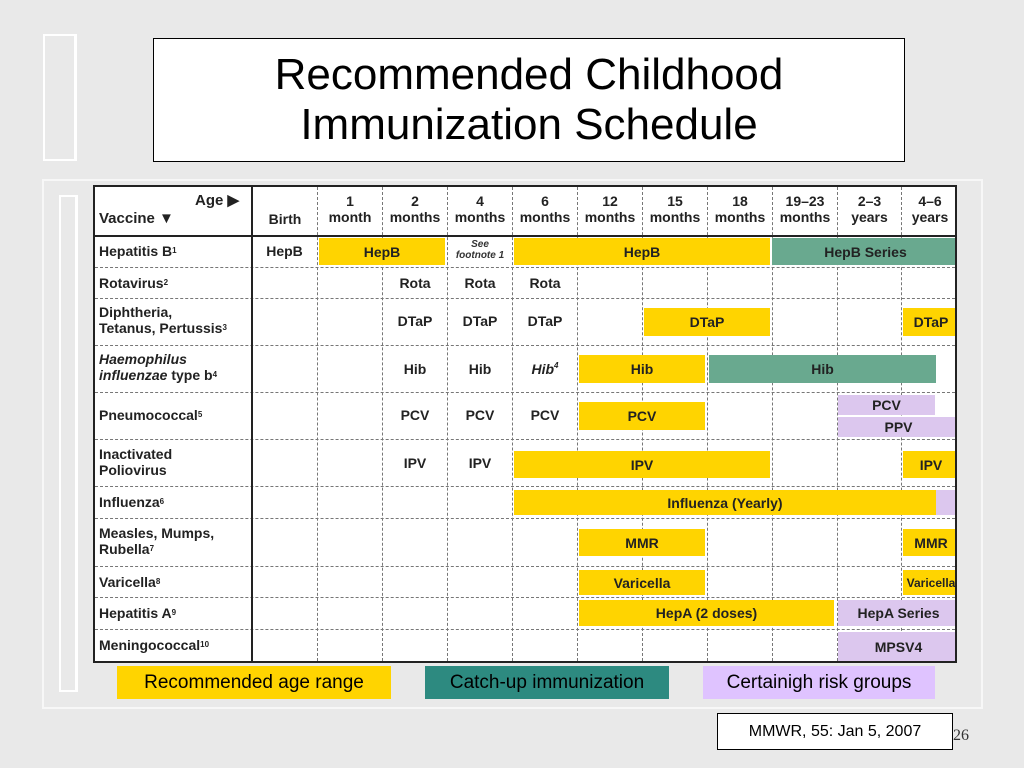 The image size is (1024, 768). I want to click on vaccine-name: Pneumococcal, so click(148, 415).